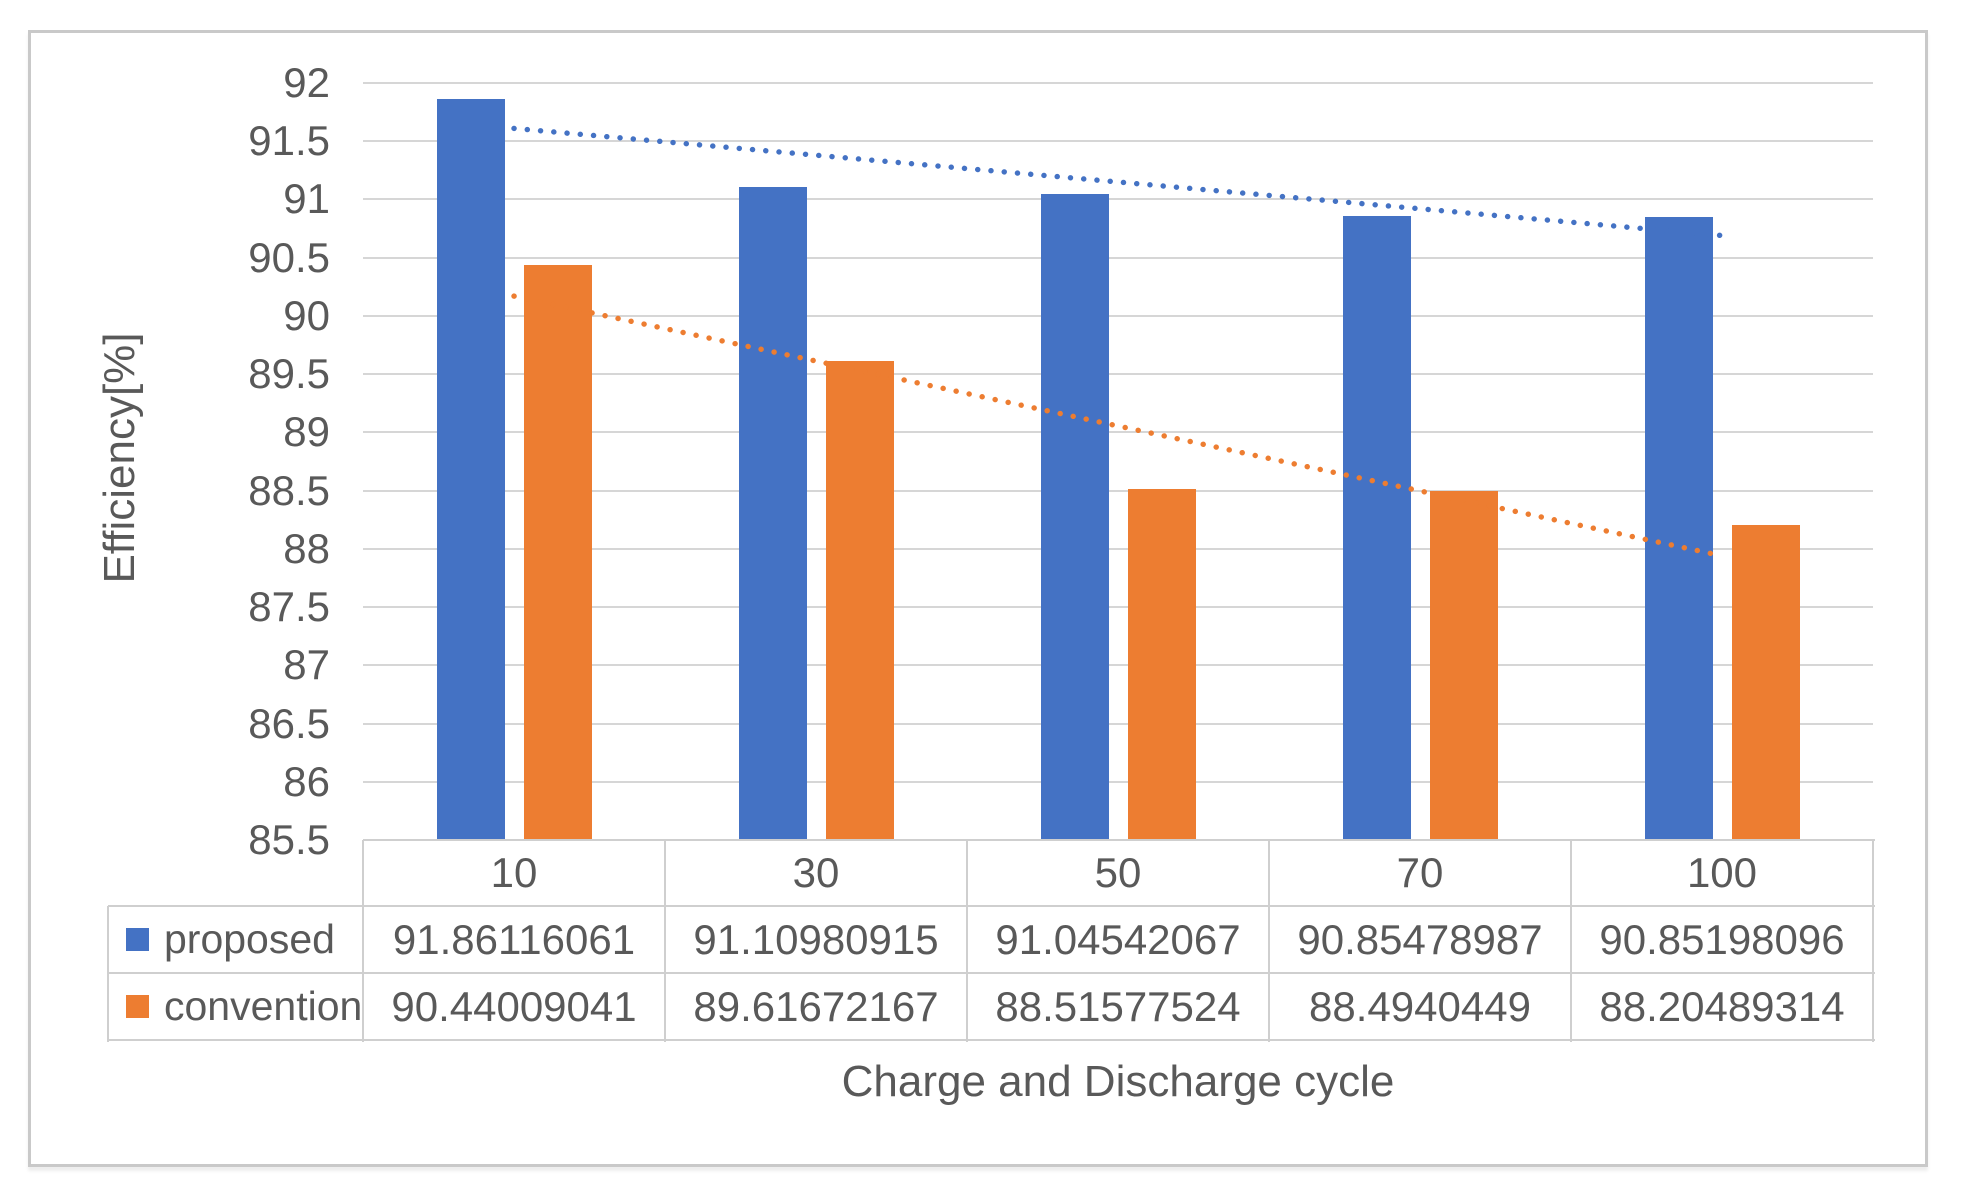  I want to click on value-cell: 91.04542067, so click(1118, 939).